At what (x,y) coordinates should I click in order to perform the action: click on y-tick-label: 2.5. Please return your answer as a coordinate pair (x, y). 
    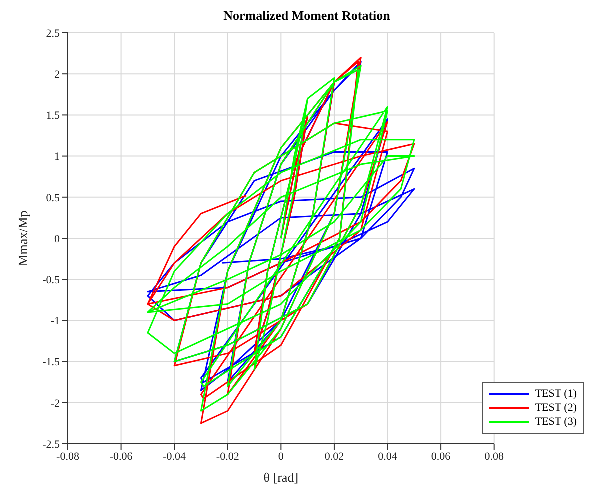
    Looking at the image, I should click on (53, 34).